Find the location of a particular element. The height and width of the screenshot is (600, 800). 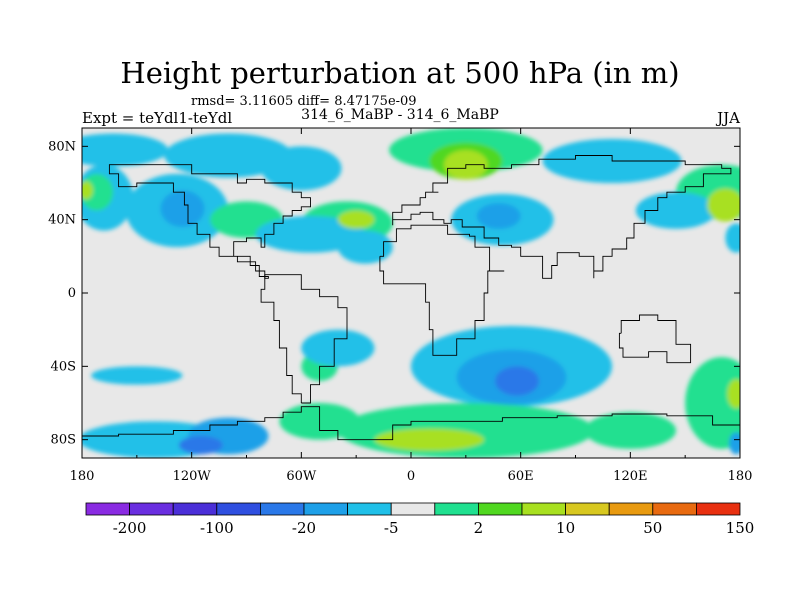

x-tick-label-2: 60W is located at coordinates (301, 476).